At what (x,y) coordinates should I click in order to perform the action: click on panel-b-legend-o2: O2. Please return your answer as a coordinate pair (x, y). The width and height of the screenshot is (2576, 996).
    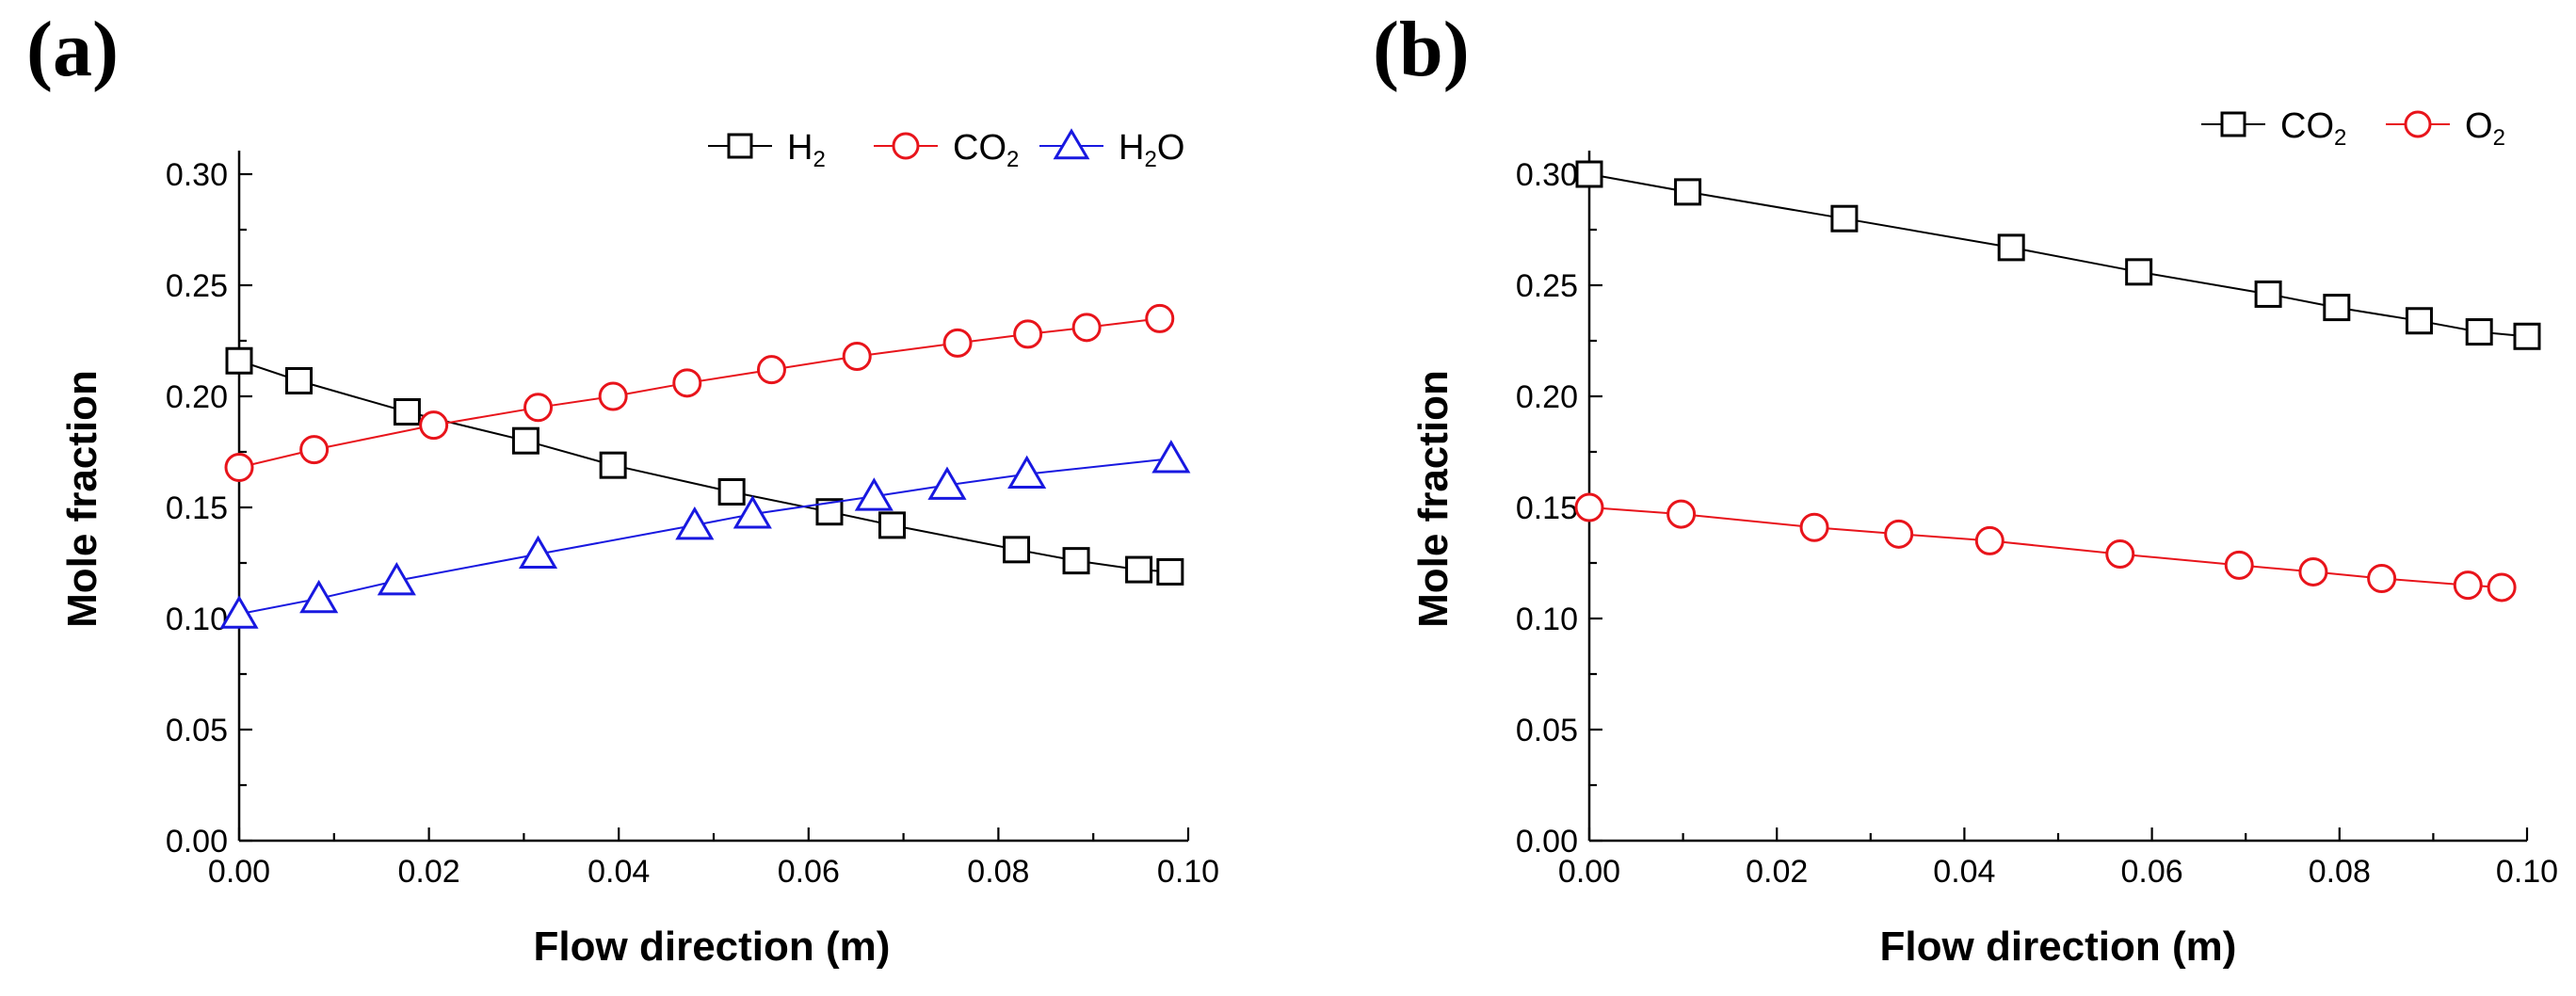
    Looking at the image, I should click on (2445, 129).